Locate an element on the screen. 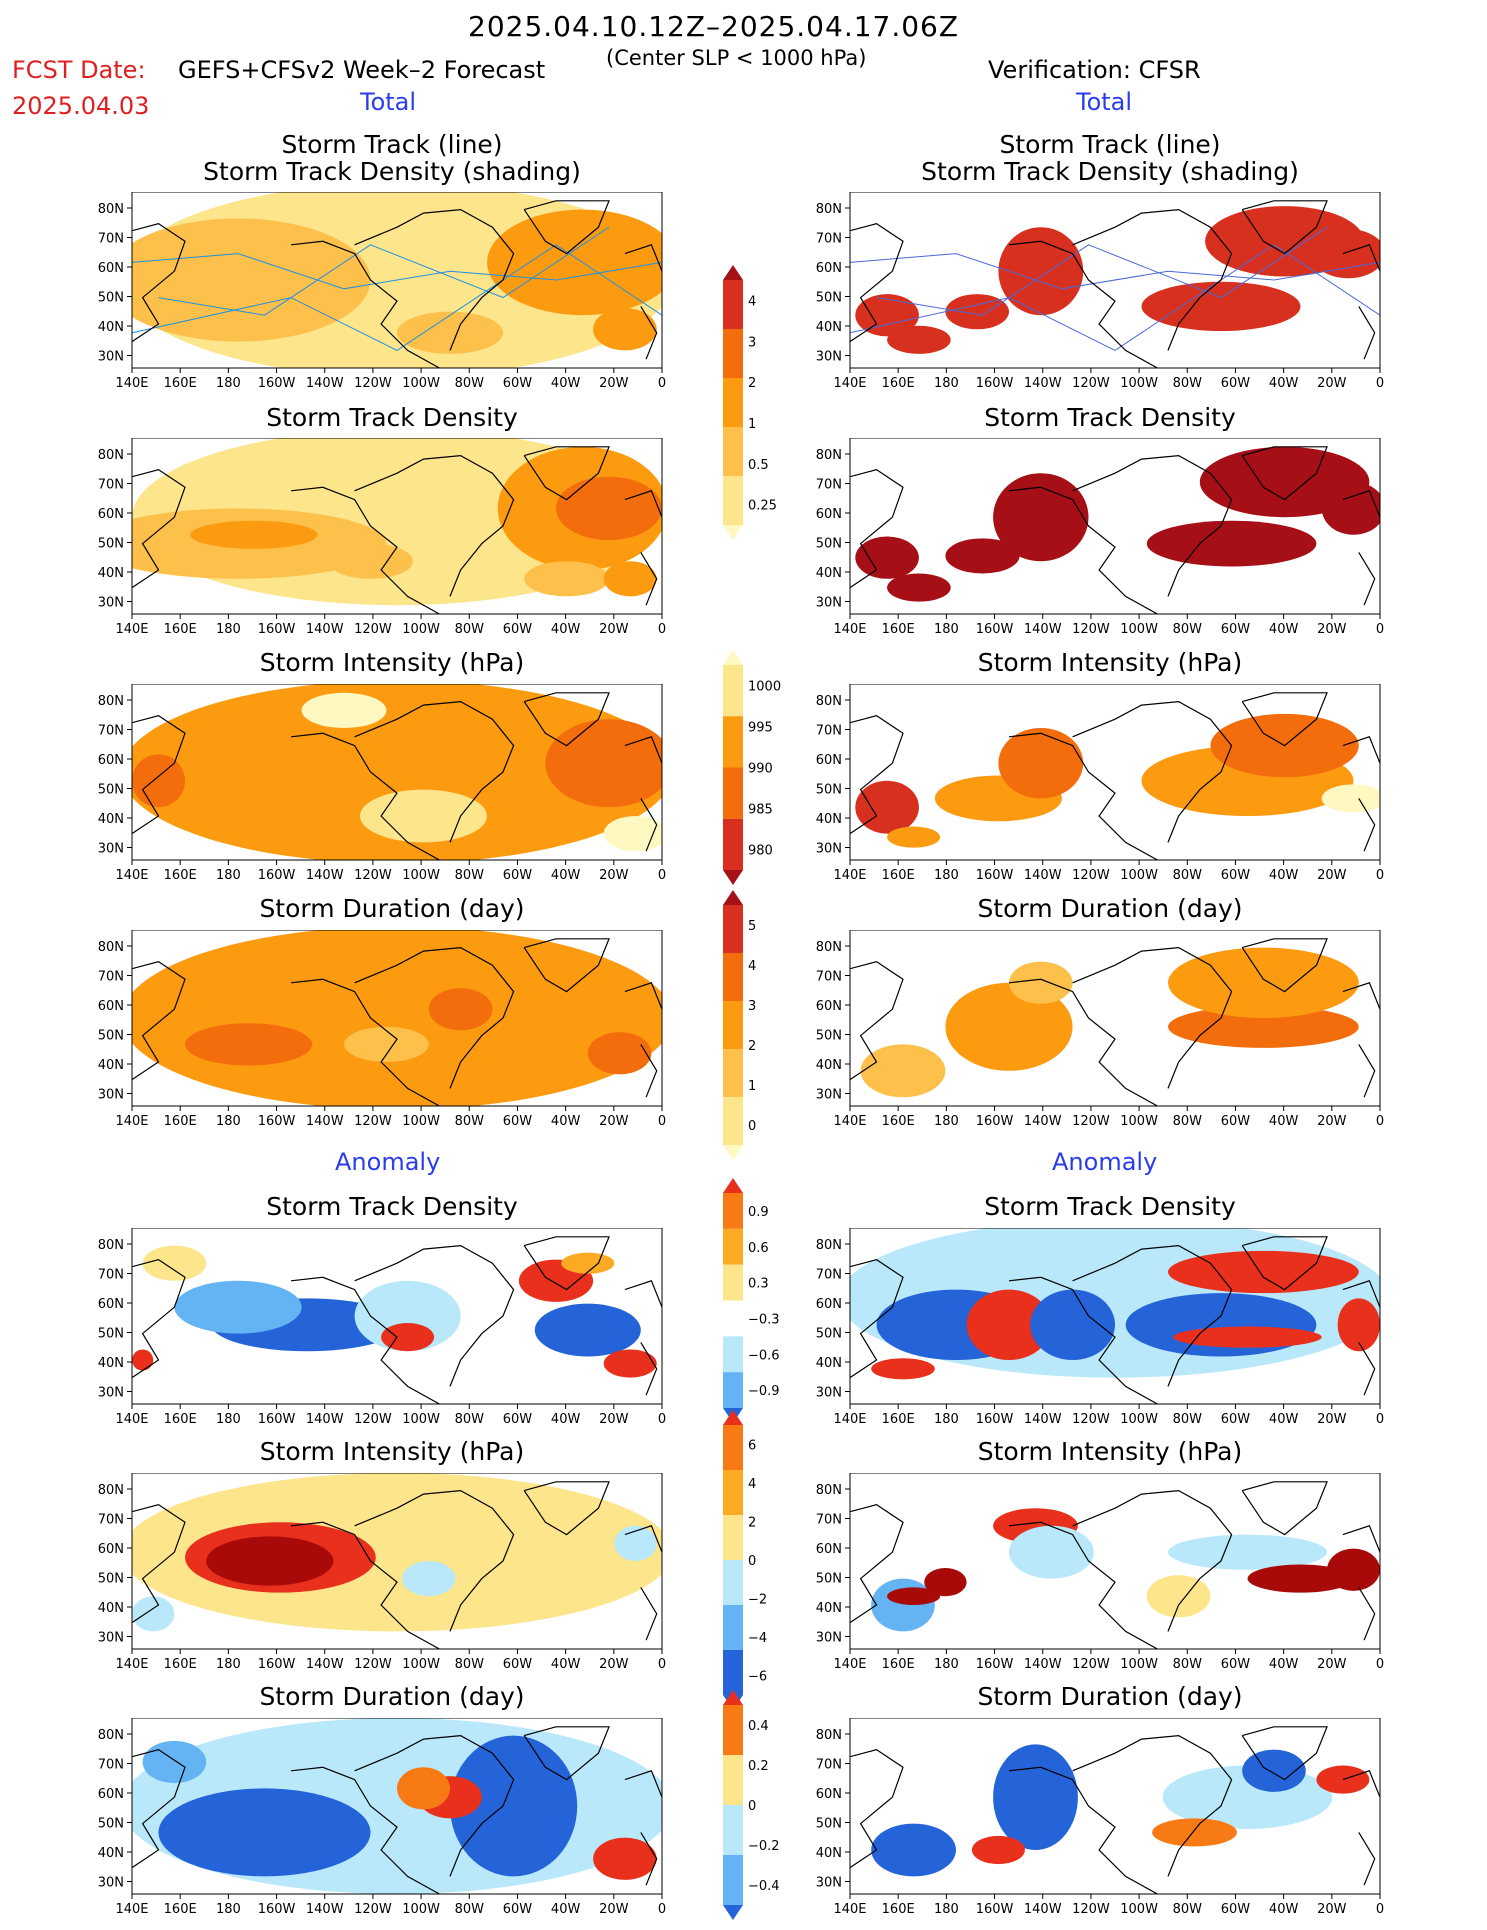  anomaly-label-right: Anomaly is located at coordinates (1105, 1162).